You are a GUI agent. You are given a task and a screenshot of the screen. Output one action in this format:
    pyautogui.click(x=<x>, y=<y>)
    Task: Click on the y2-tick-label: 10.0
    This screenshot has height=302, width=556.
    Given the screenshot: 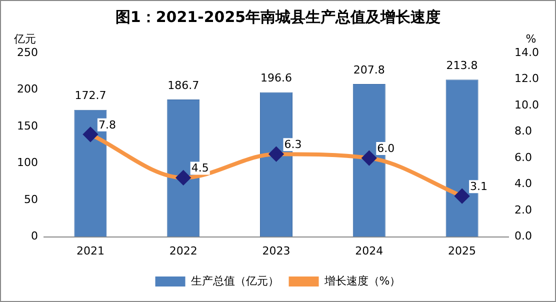 What is the action you would take?
    pyautogui.click(x=527, y=105)
    